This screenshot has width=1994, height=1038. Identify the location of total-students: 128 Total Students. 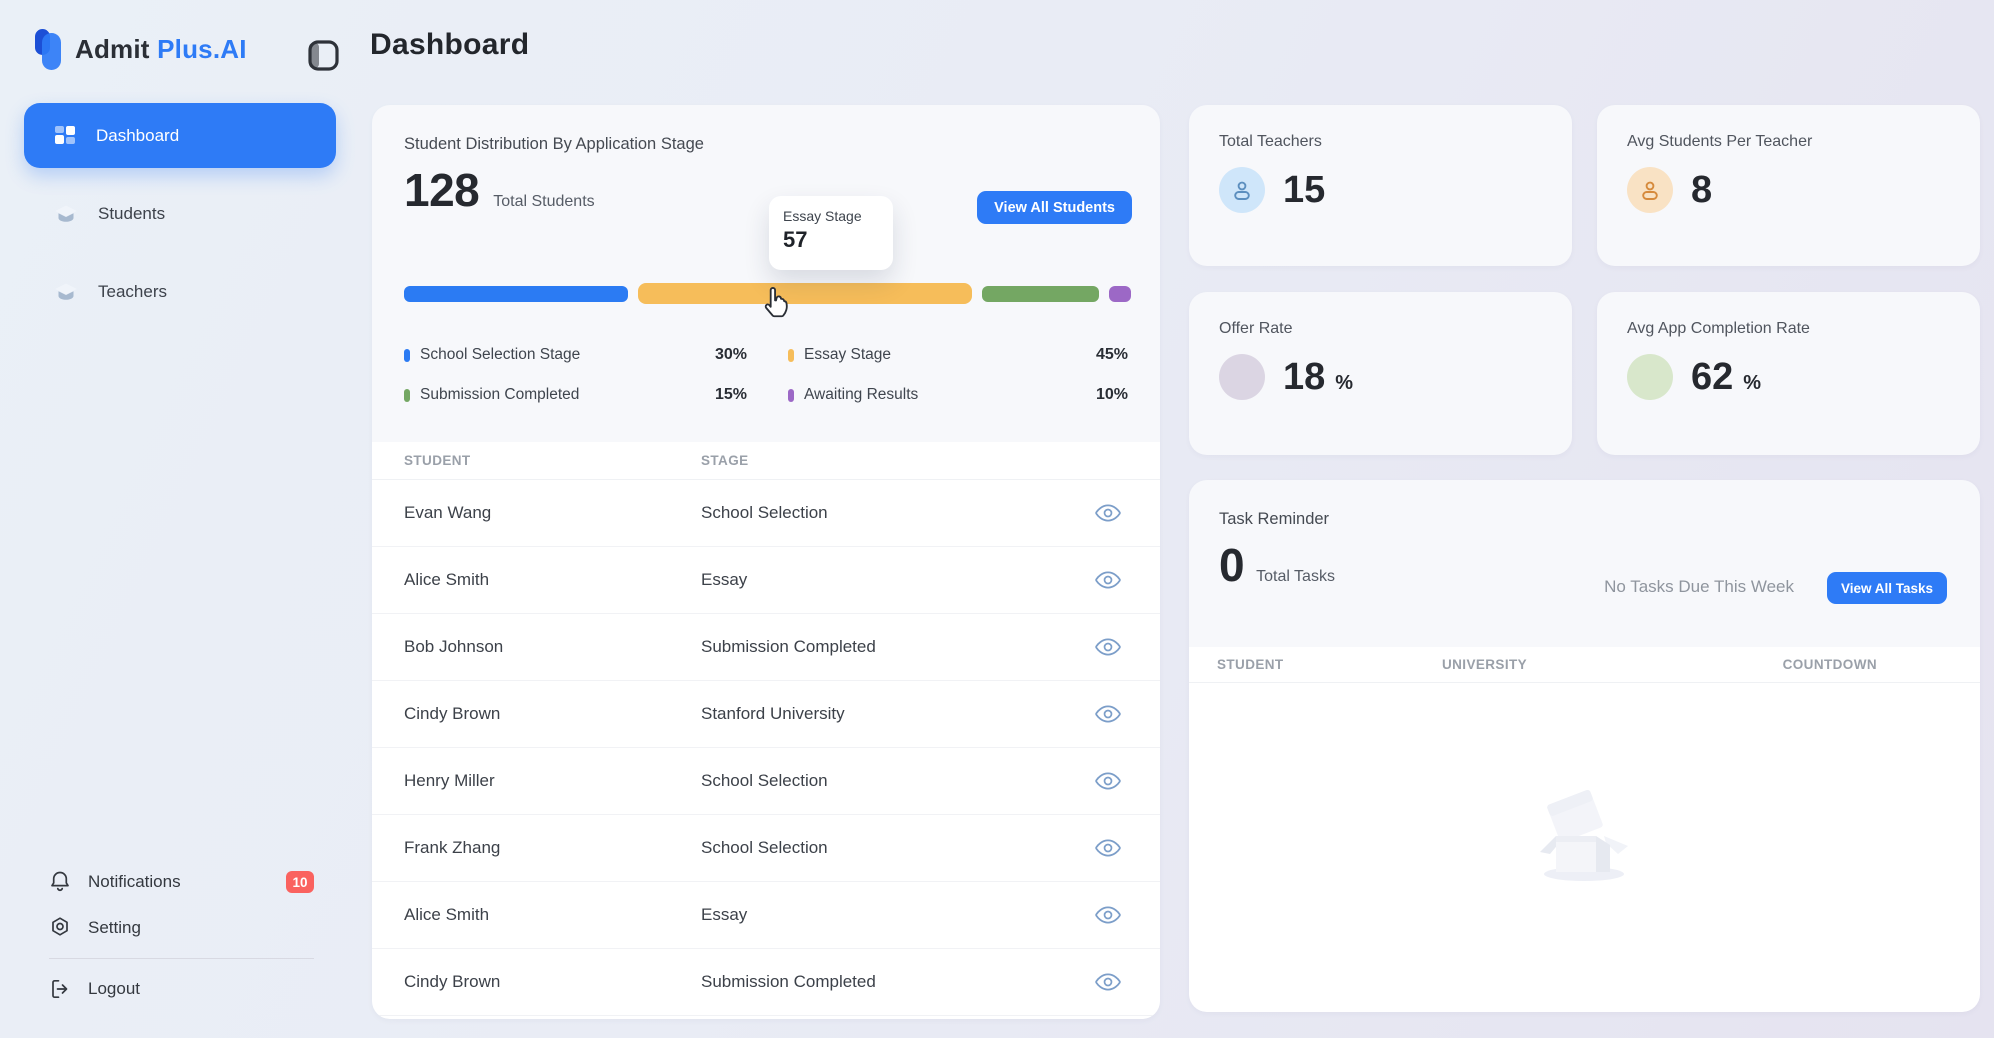
(499, 190).